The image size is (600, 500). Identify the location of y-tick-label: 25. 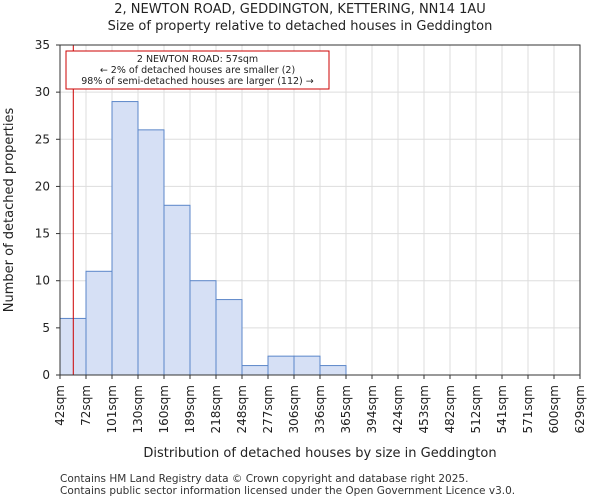
(42, 139).